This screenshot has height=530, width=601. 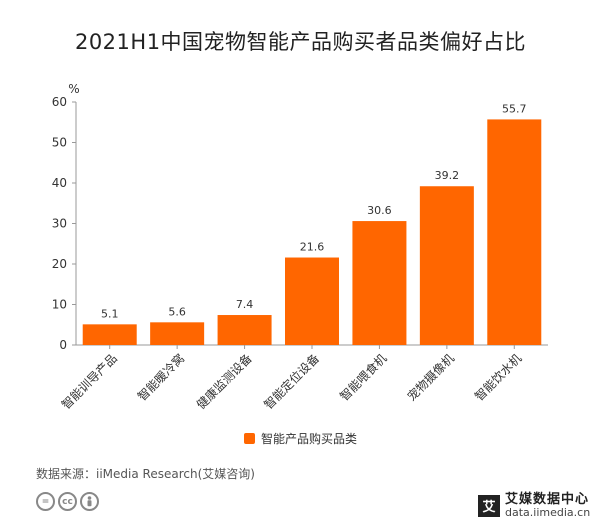 I want to click on person-glyph, so click(x=89, y=501).